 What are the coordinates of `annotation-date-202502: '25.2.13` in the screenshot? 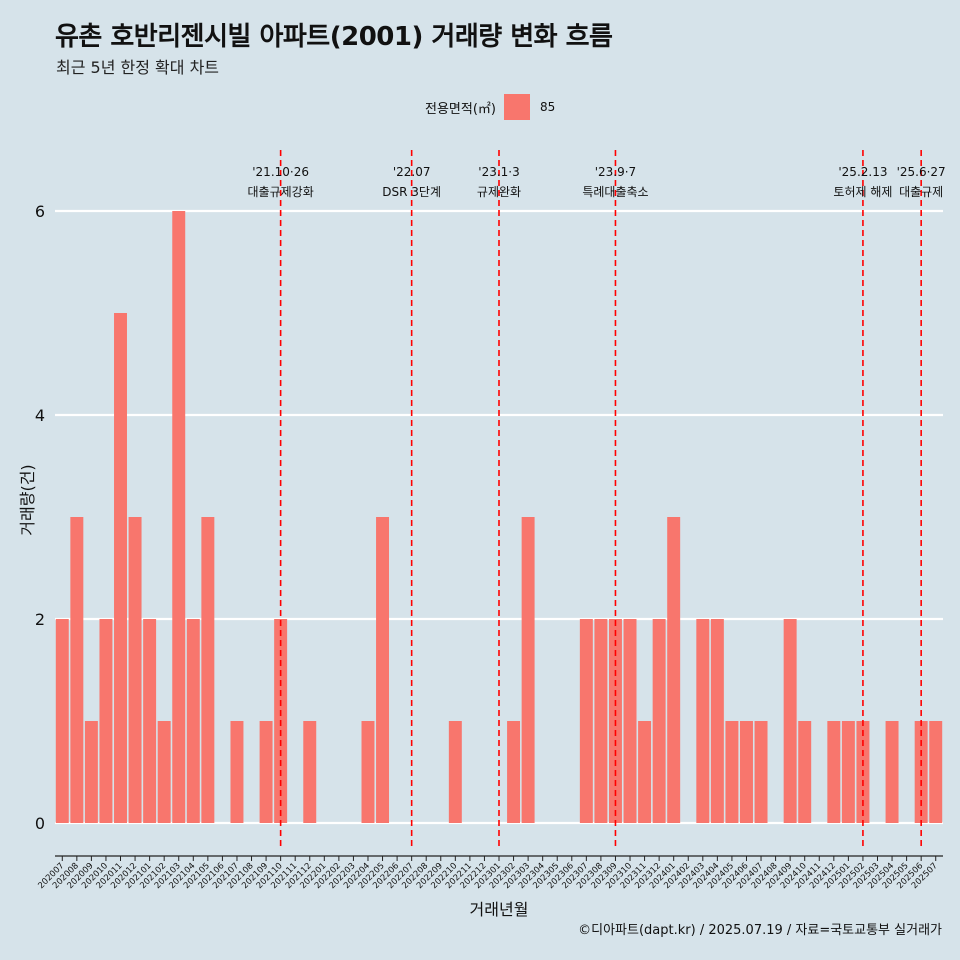 It's located at (862, 172).